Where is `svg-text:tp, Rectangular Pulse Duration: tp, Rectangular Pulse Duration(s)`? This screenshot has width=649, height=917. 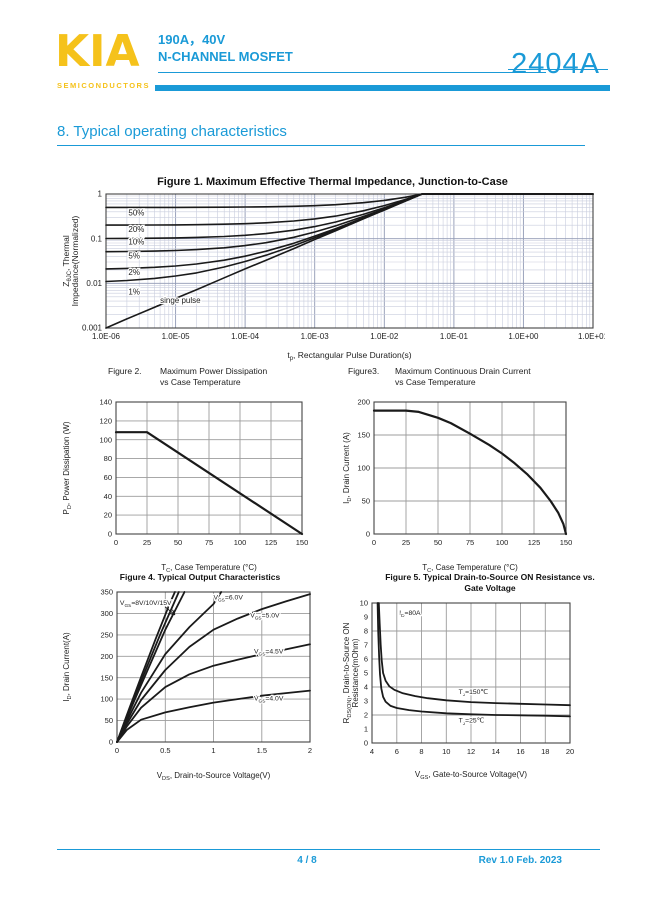
svg-text:tp, Rectangular Pulse Duration: tp, Rectangular Pulse Duration(s) is located at coordinates (349, 356).